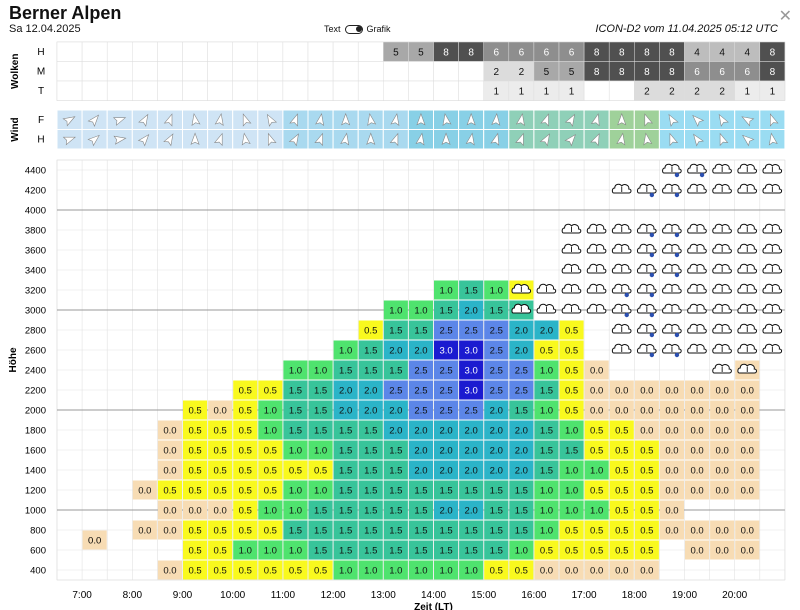  Describe the element at coordinates (672, 230) in the screenshot. I see `rain-cloud-icon` at that location.